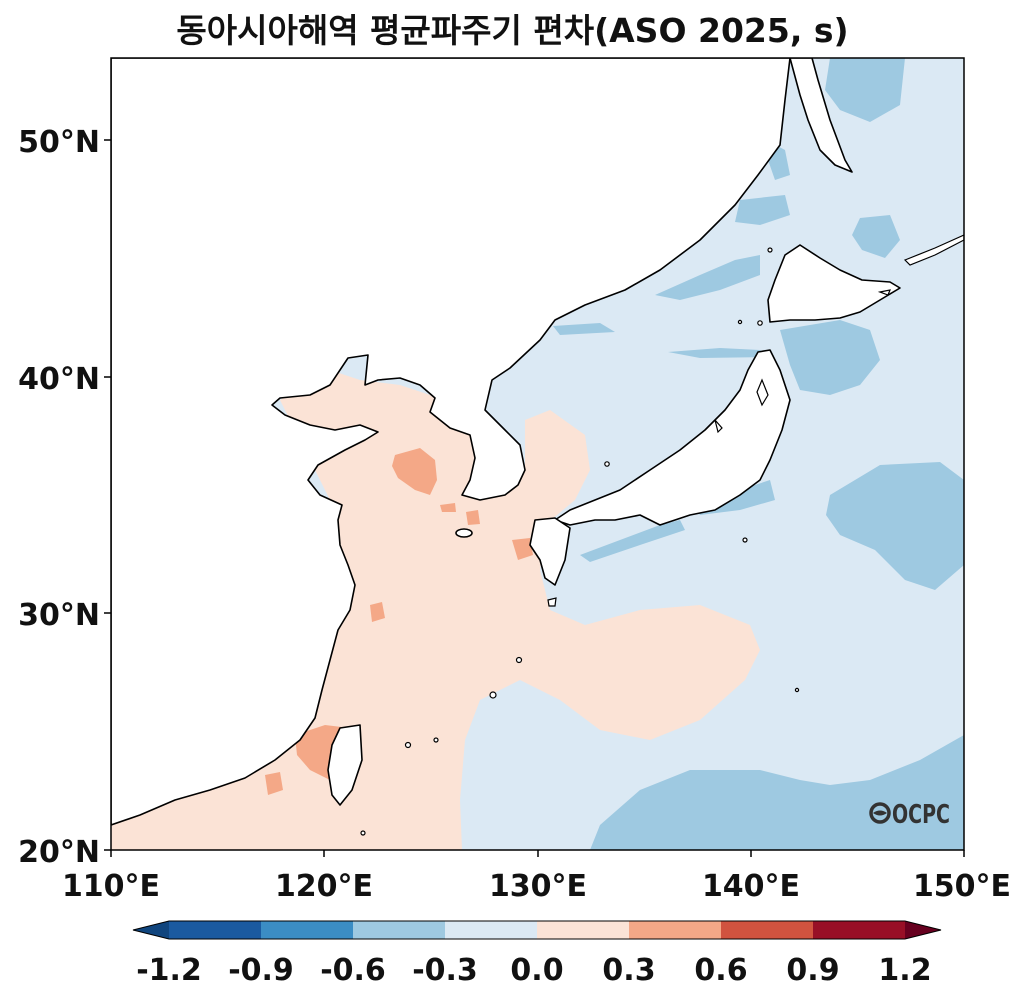  What do you see at coordinates (962, 886) in the screenshot?
I see `x-tick-label: 150°E` at bounding box center [962, 886].